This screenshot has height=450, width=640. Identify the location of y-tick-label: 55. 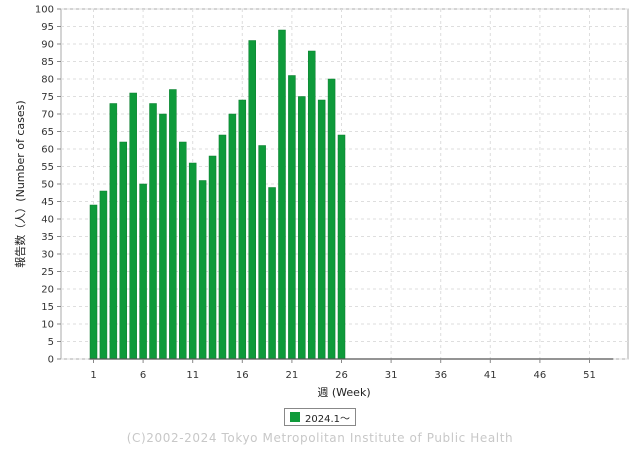
(47, 167).